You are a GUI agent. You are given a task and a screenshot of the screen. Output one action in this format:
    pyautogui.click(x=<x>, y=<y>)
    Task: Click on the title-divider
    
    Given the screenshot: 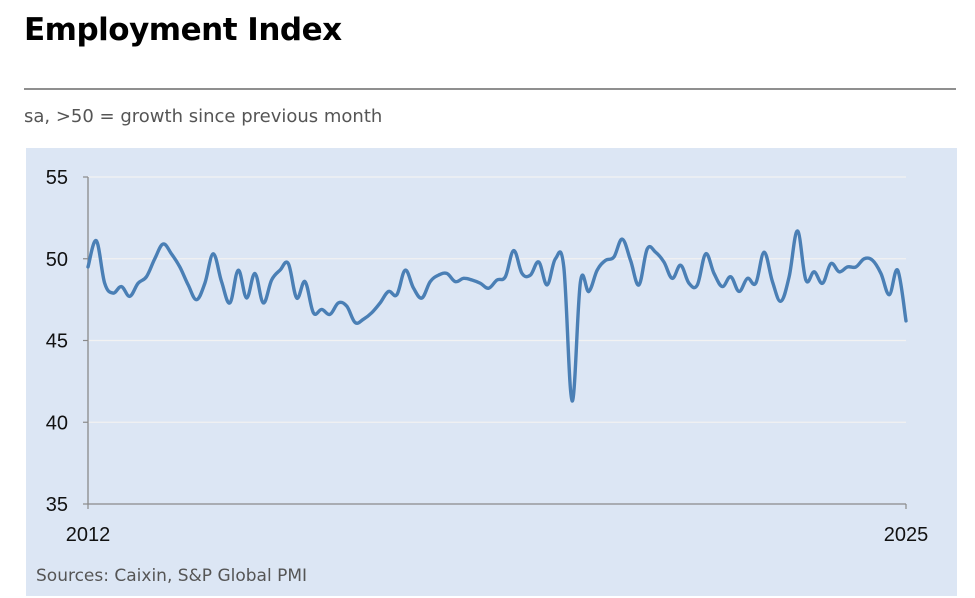 What is the action you would take?
    pyautogui.click(x=490, y=89)
    